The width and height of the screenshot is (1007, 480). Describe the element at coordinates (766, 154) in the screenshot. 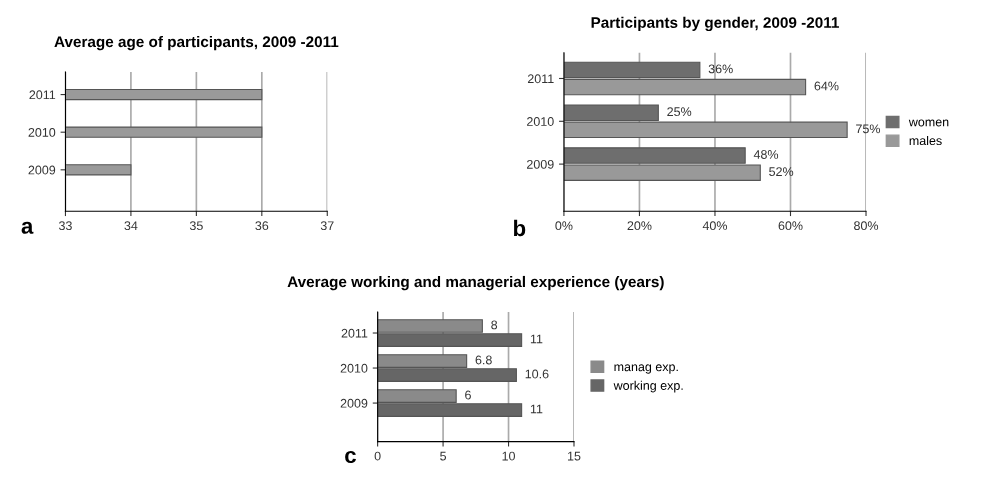

I see `data-label: 48%` at that location.